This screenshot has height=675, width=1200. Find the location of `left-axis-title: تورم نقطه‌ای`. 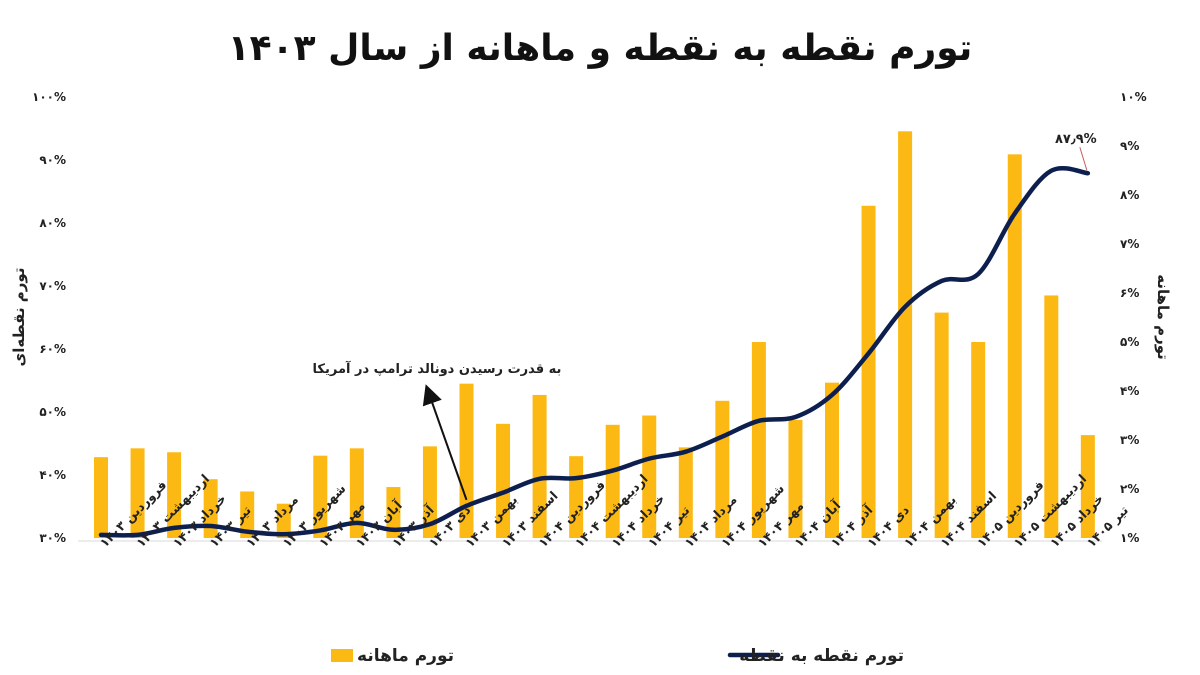

left-axis-title: تورم نقطه‌ای is located at coordinates (19, 317).